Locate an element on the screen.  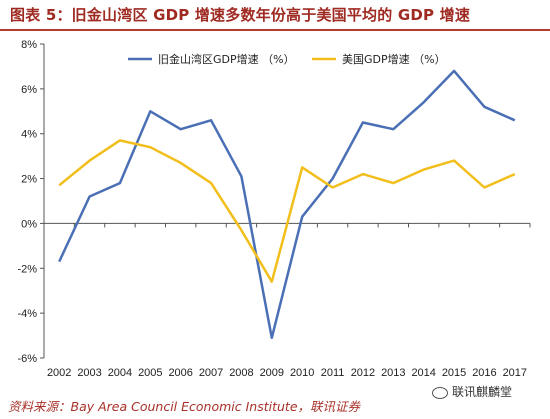
chart-title: 图表 5：旧金山湾区 GDP 增速多数年份高于美国平均的 GDP 增速 is located at coordinates (240, 15).